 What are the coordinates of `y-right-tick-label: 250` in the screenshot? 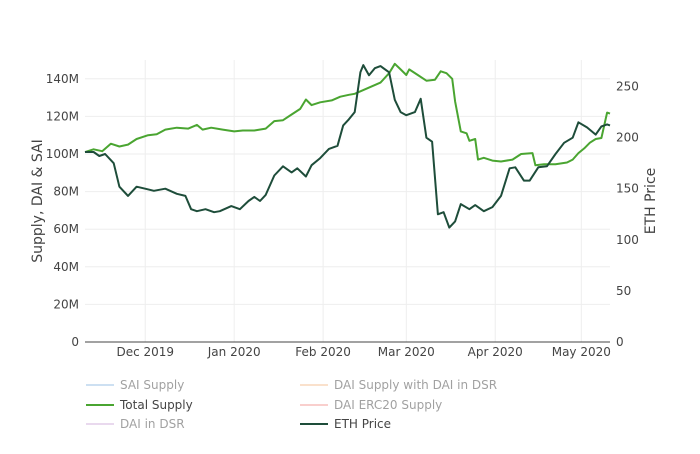 It's located at (627, 87).